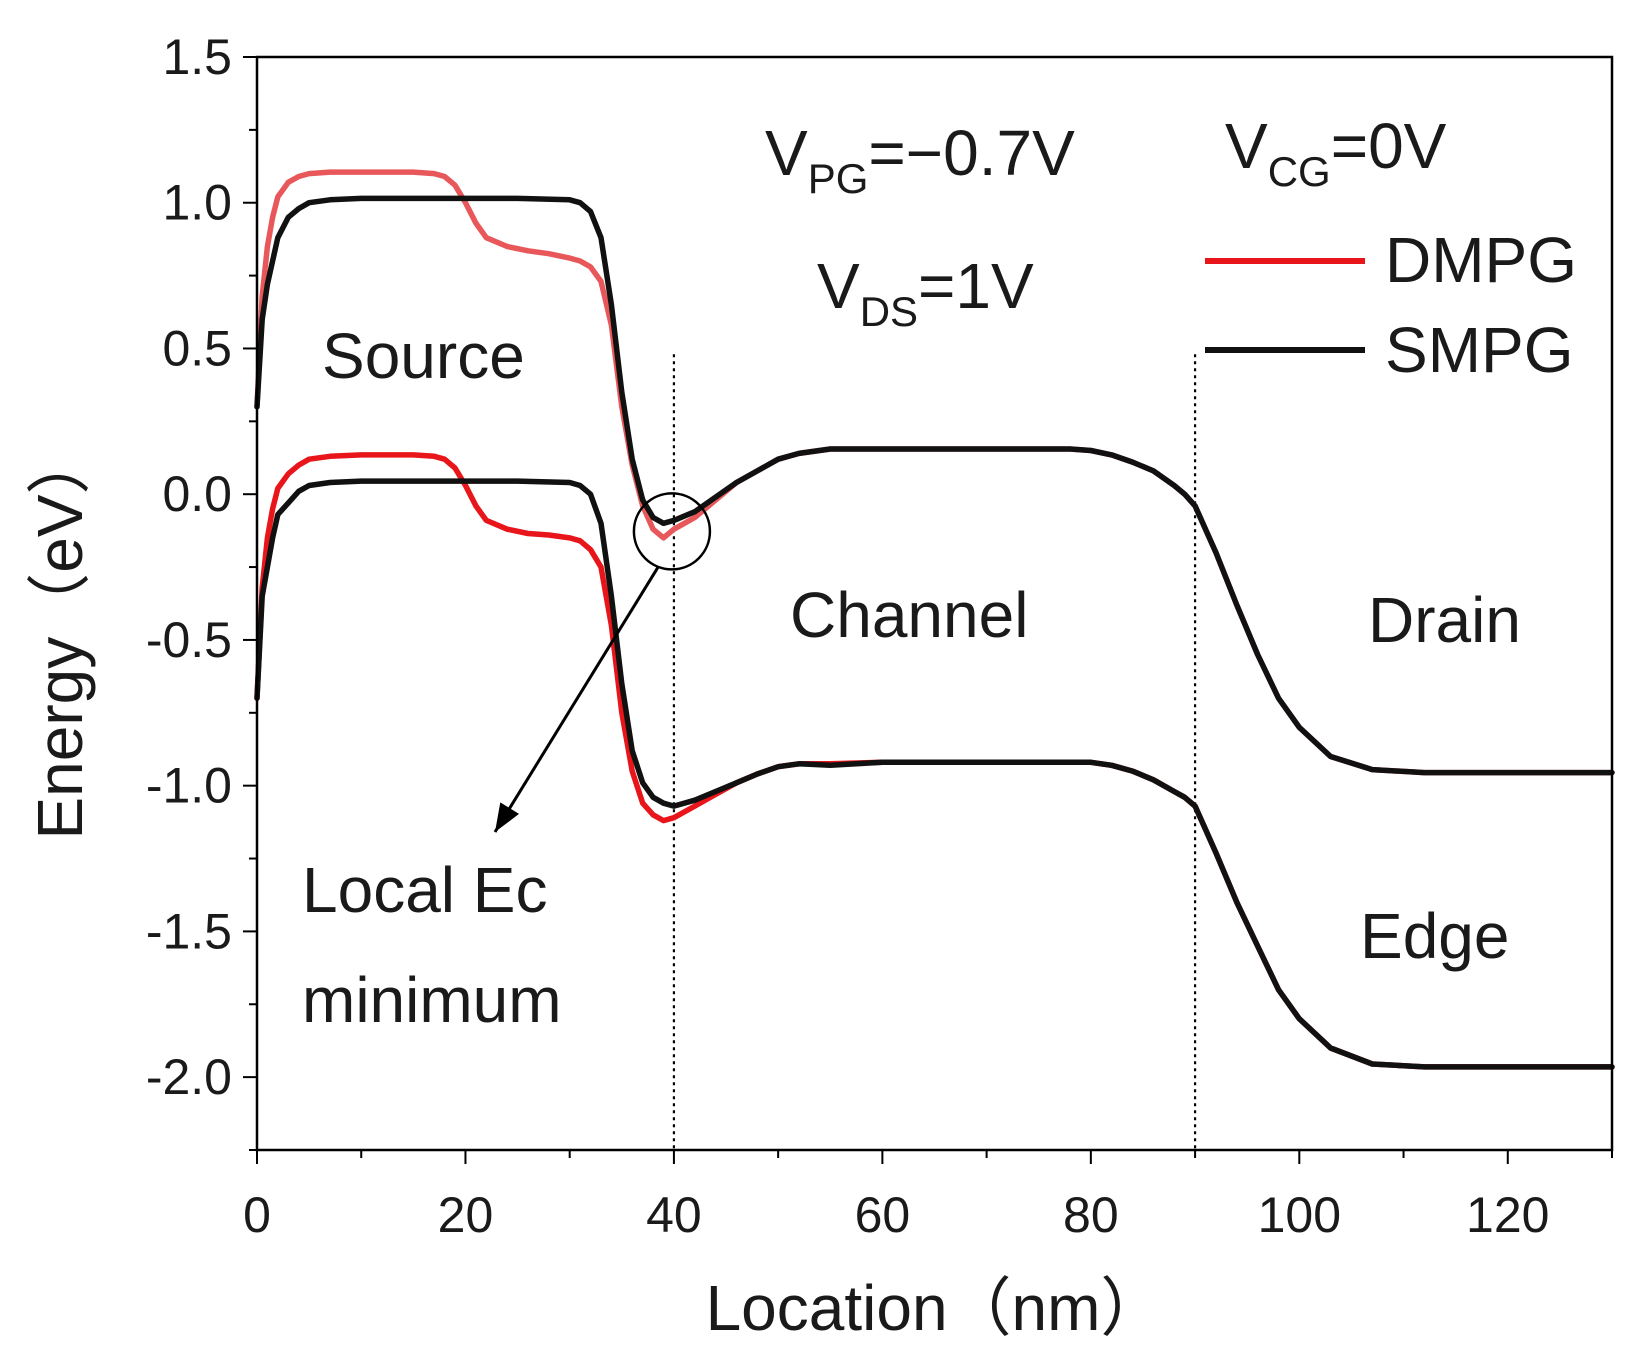 This screenshot has width=1637, height=1361. Describe the element at coordinates (189, 931) in the screenshot. I see `y-tick-label: -1.5` at that location.